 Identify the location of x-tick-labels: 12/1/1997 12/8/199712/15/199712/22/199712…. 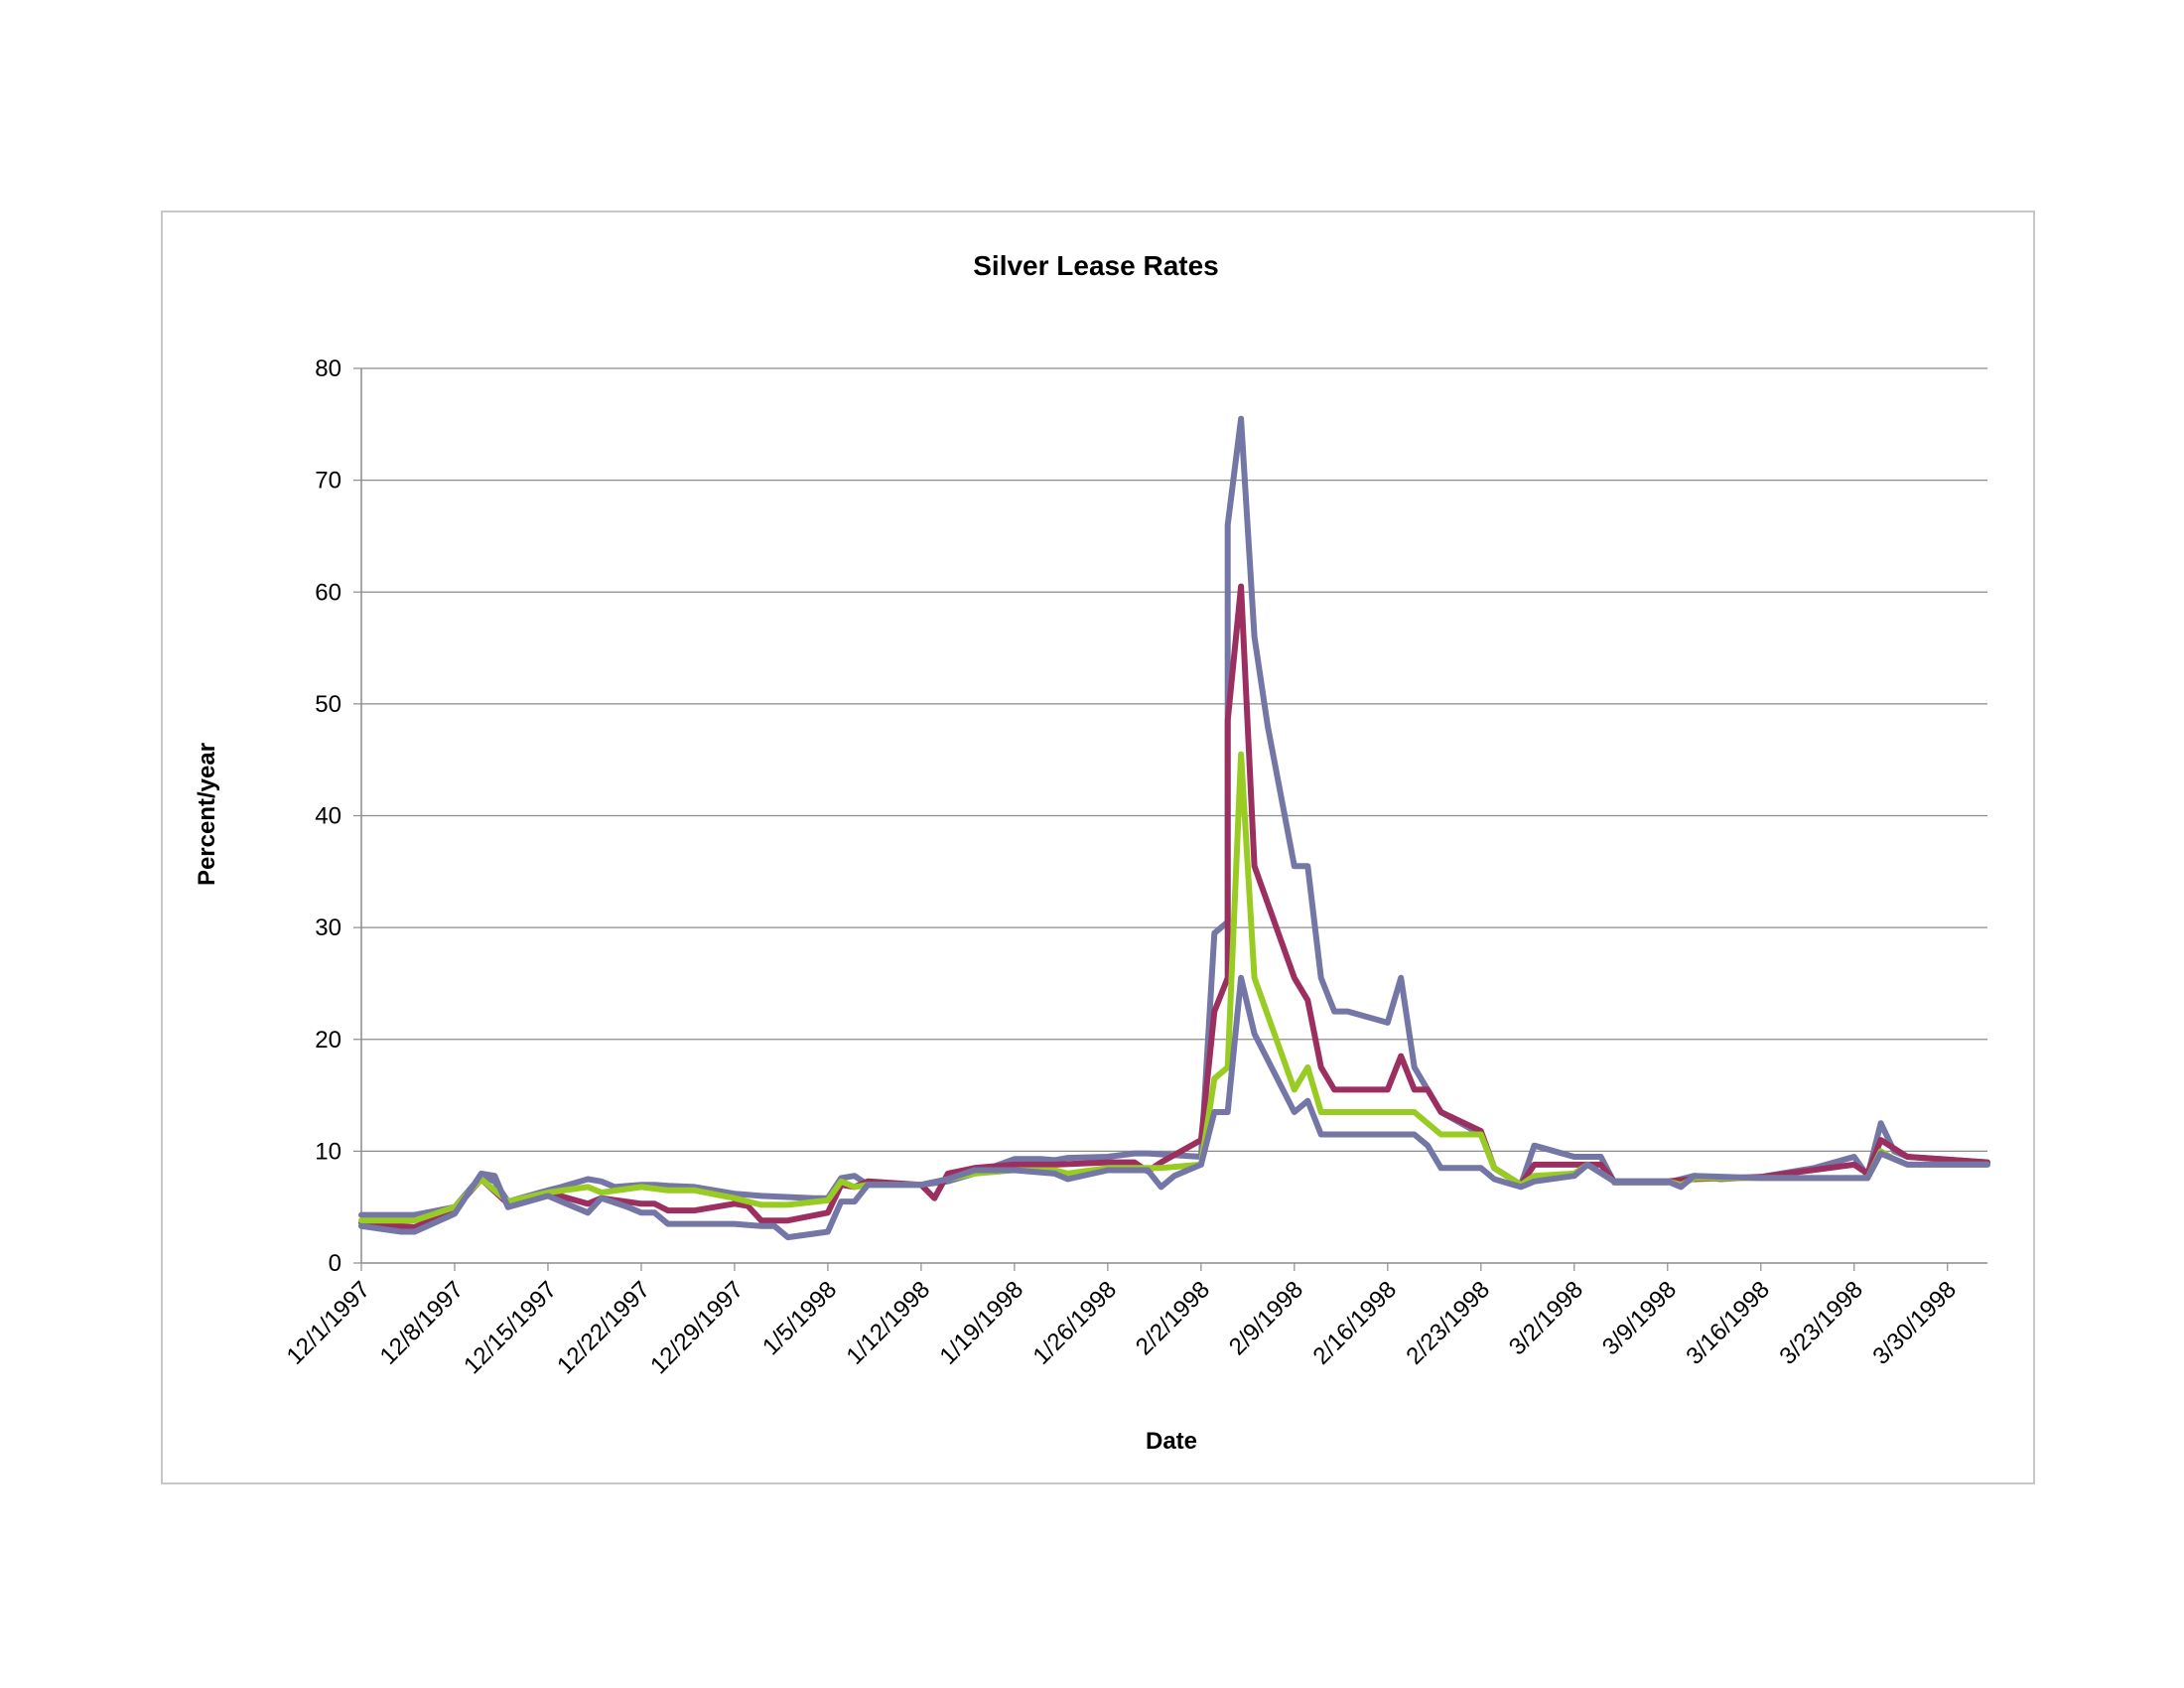
(1122, 1327).